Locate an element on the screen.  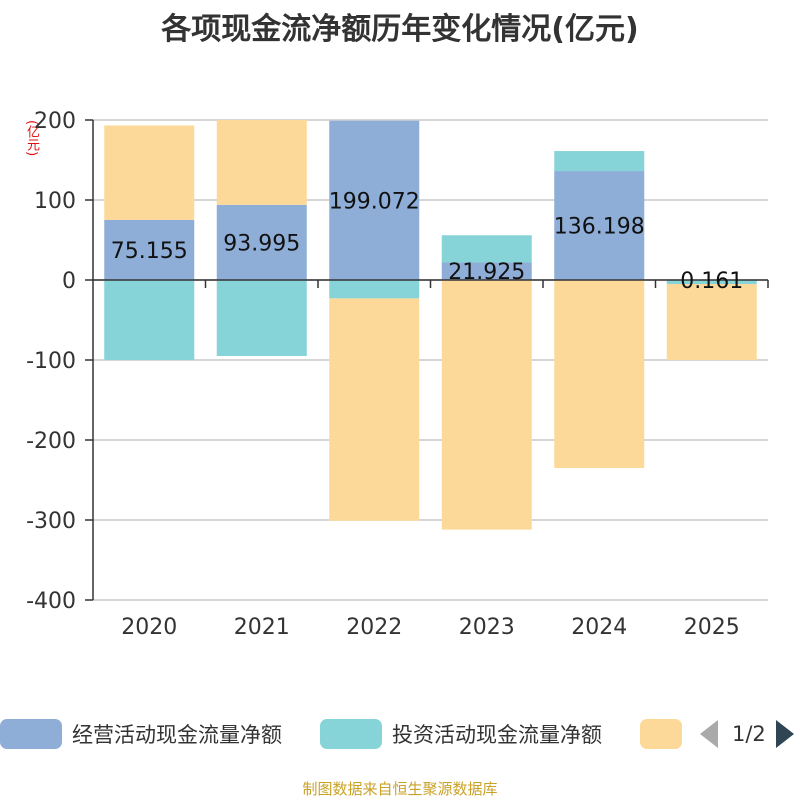
data-source-note: 制图数据来自恒生聚源数据库 is located at coordinates (400, 789).